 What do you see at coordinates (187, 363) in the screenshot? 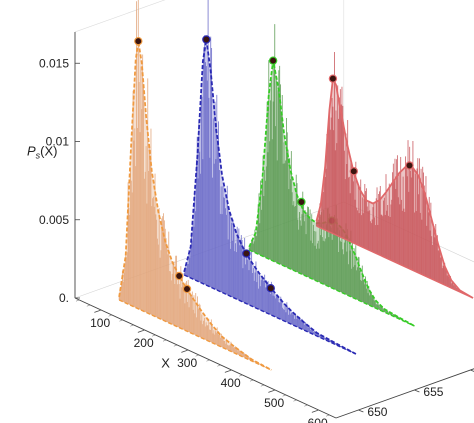
I see `x-tick-label: 300` at bounding box center [187, 363].